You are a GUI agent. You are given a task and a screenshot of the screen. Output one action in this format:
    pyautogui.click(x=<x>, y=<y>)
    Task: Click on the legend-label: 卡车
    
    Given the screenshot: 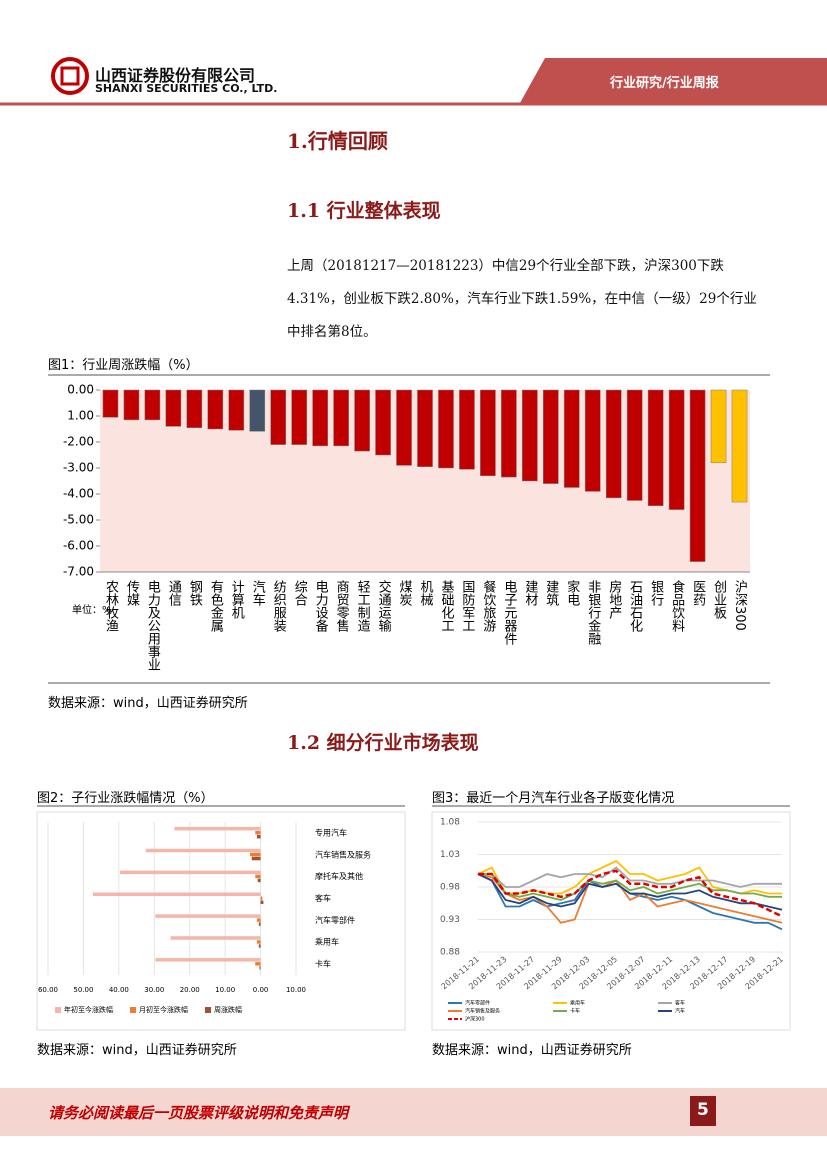 What is the action you would take?
    pyautogui.click(x=575, y=1011)
    